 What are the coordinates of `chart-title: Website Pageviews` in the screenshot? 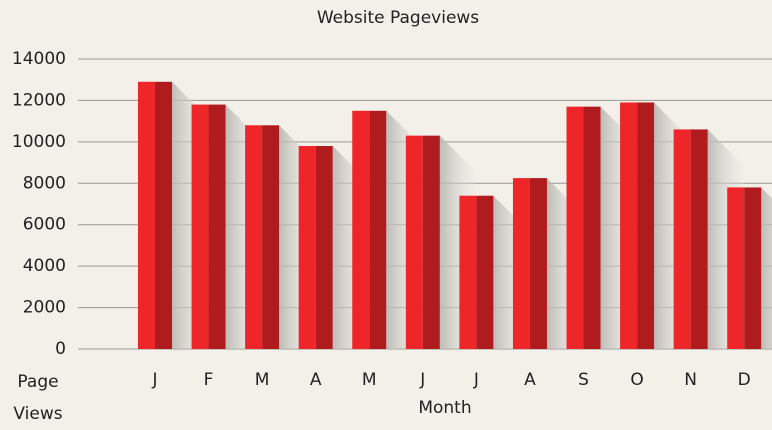 It's located at (398, 18).